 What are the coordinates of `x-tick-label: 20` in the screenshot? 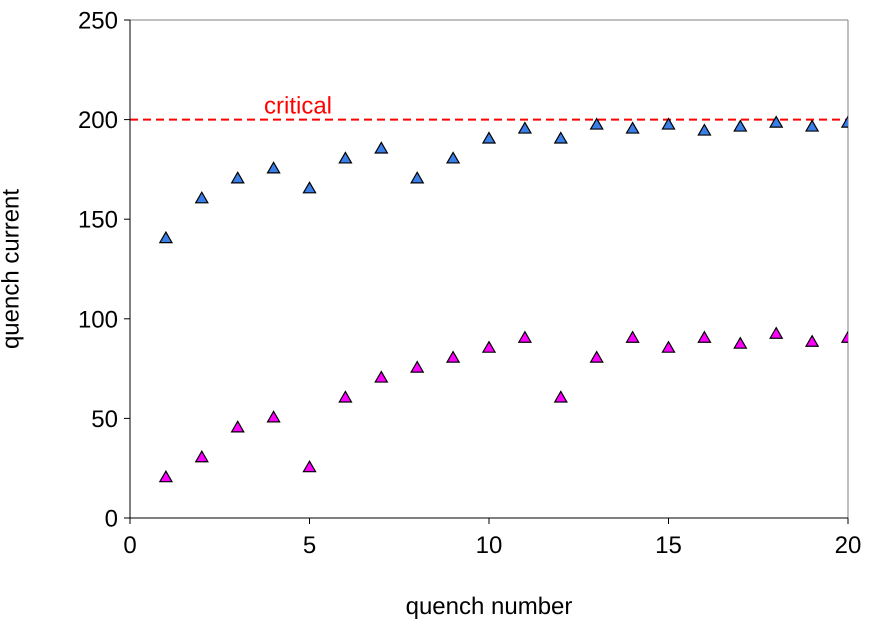 It's located at (848, 546).